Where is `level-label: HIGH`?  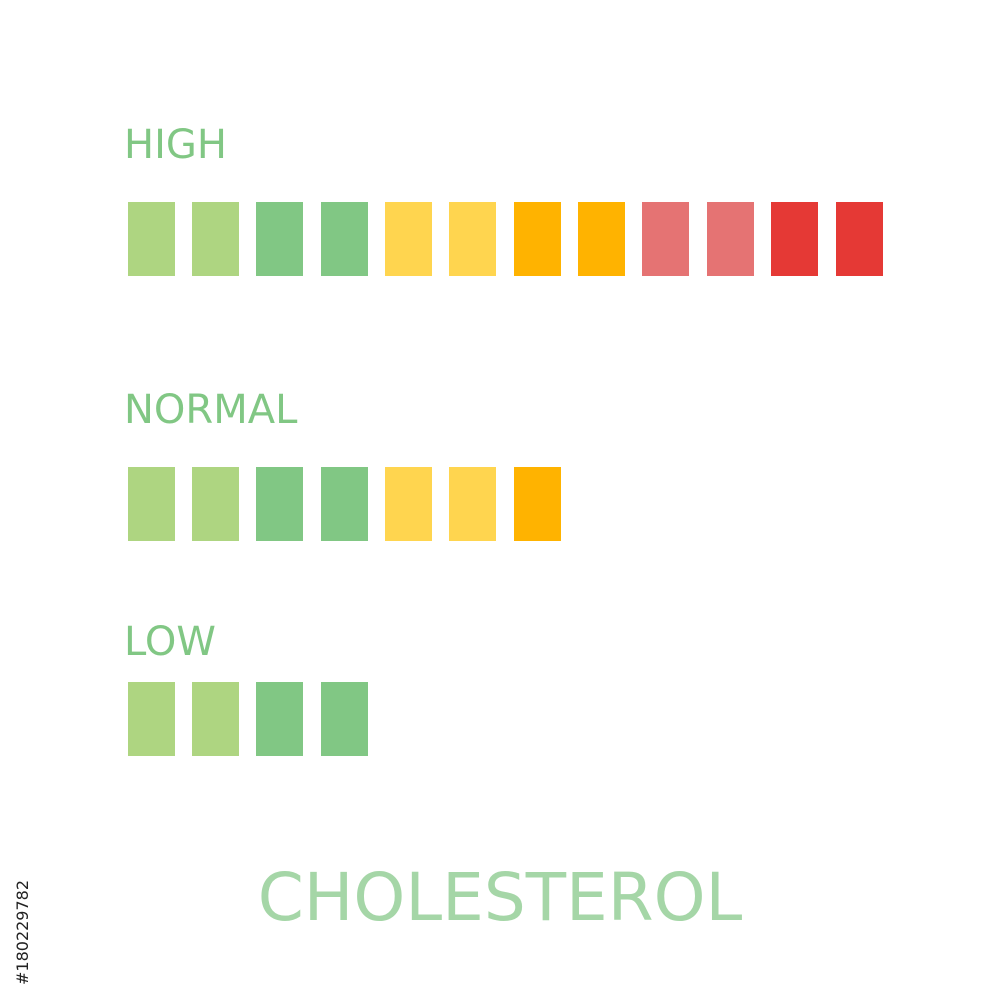
level-label: HIGH is located at coordinates (175, 145).